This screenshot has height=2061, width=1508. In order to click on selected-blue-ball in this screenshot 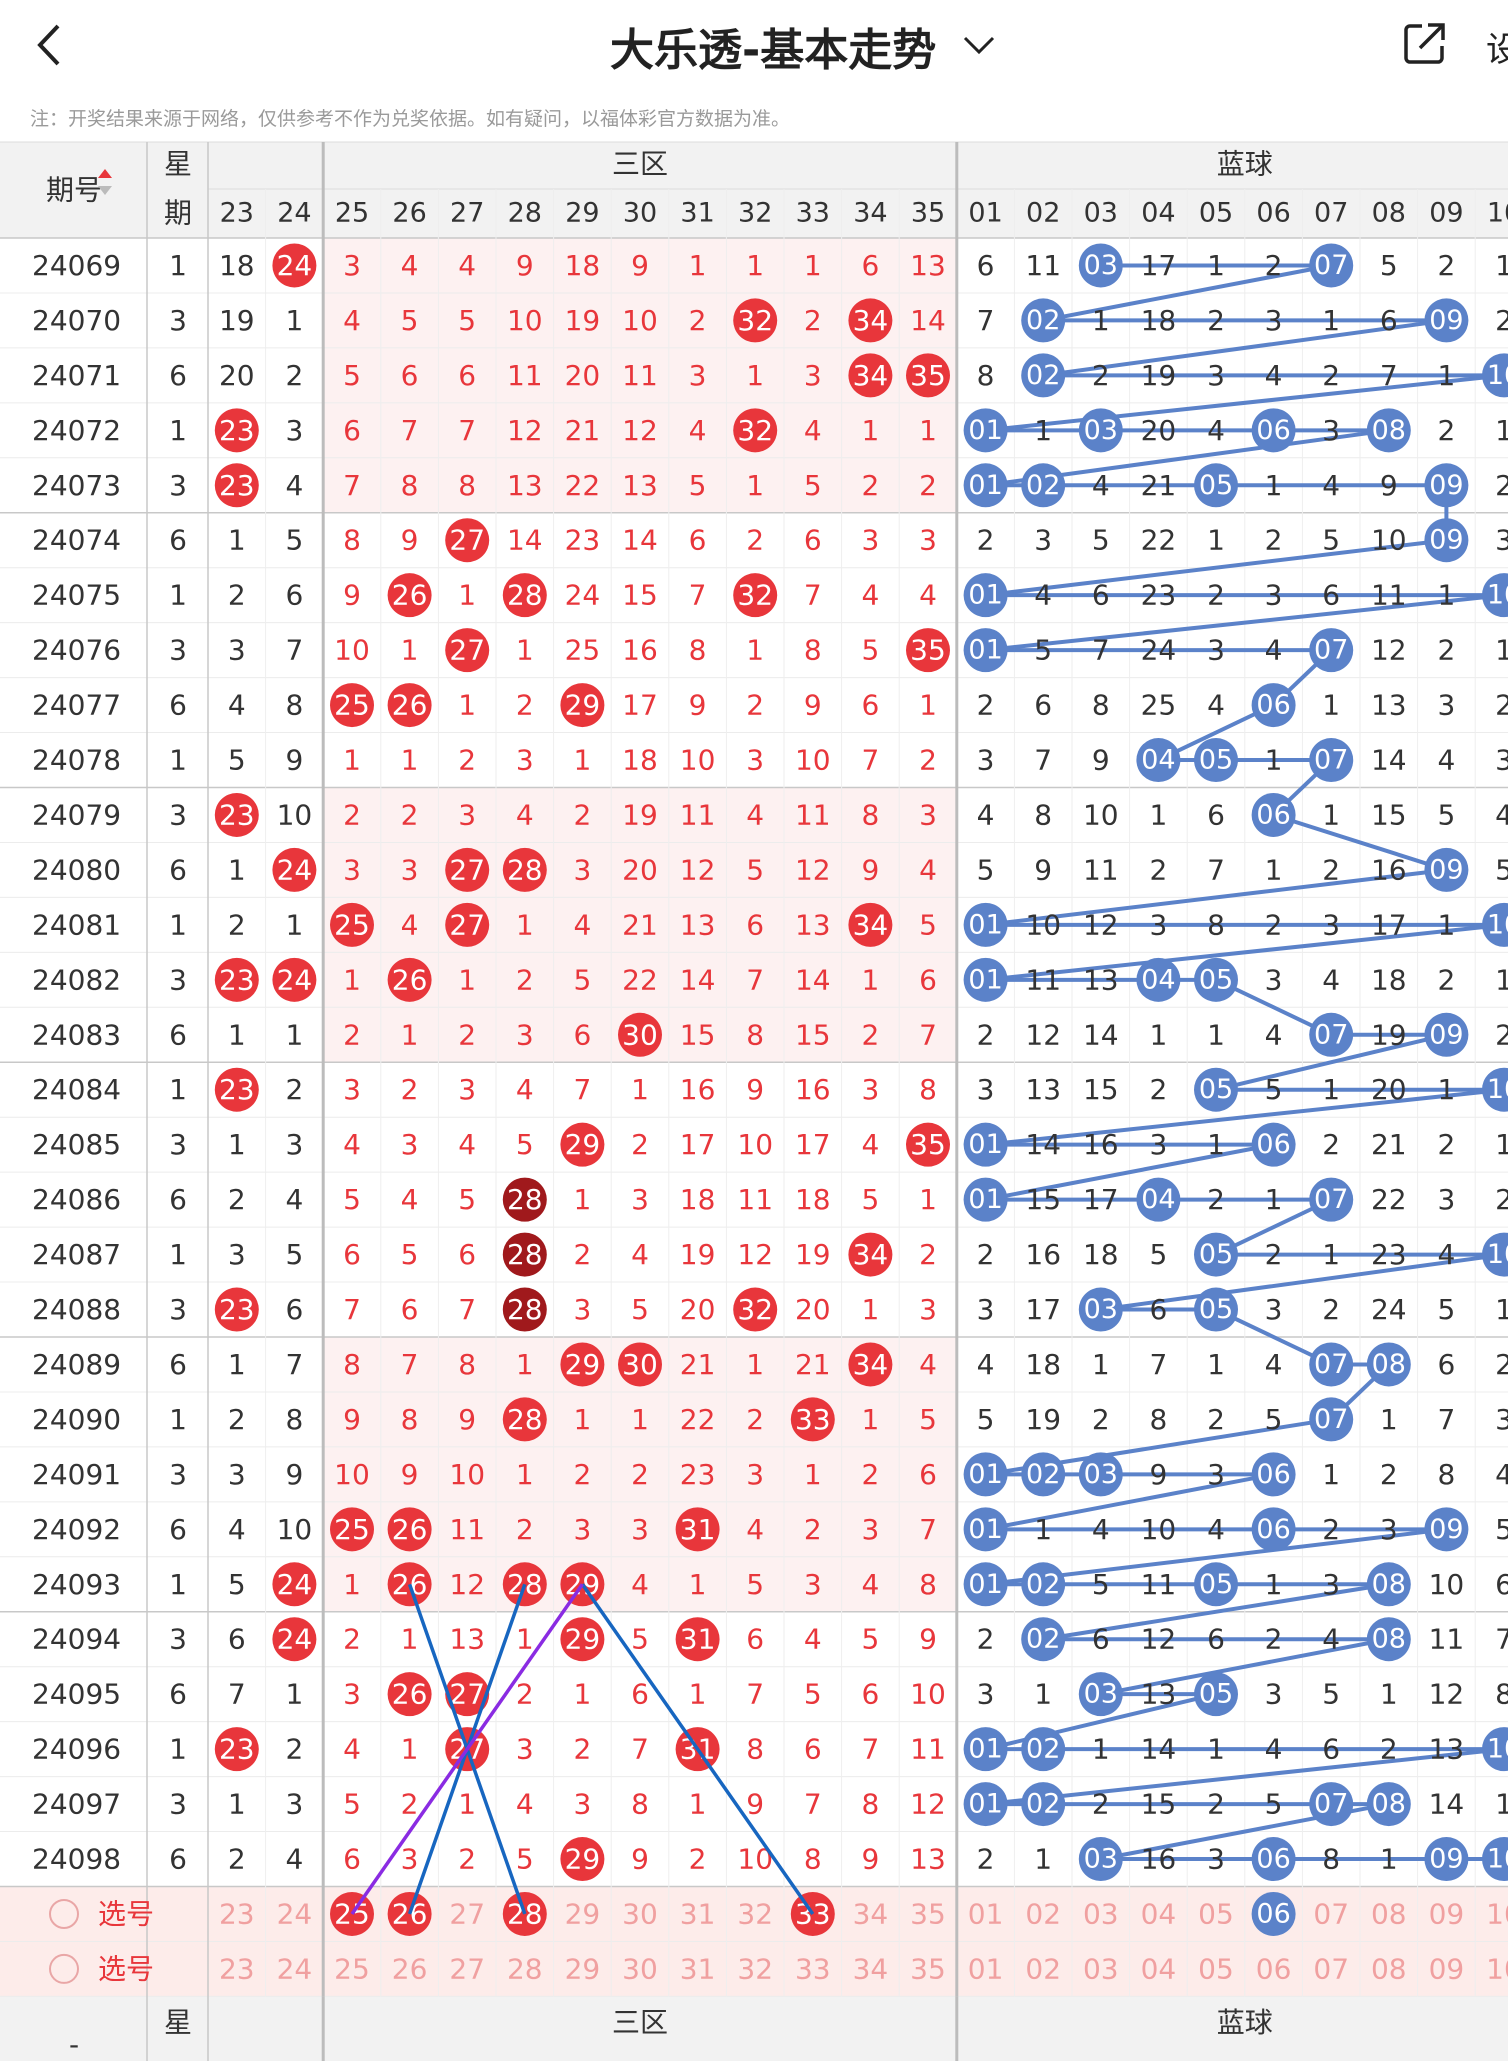, I will do `click(1273, 1913)`.